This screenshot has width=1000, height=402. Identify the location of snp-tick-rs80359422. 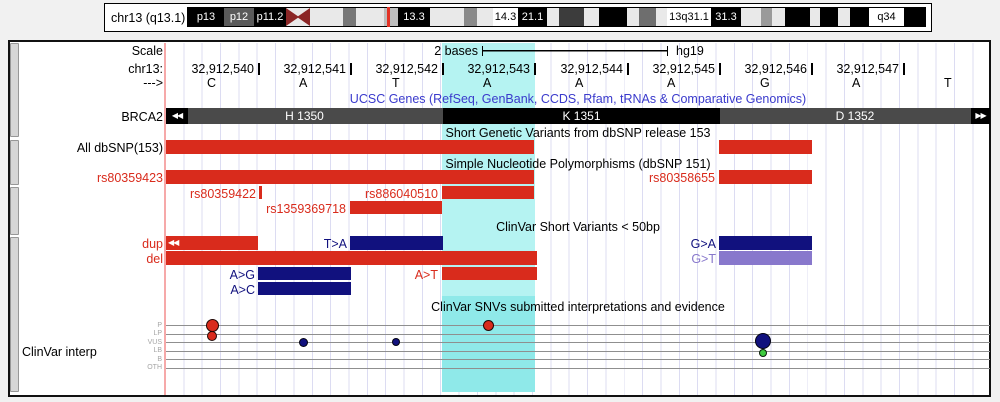
(260, 192).